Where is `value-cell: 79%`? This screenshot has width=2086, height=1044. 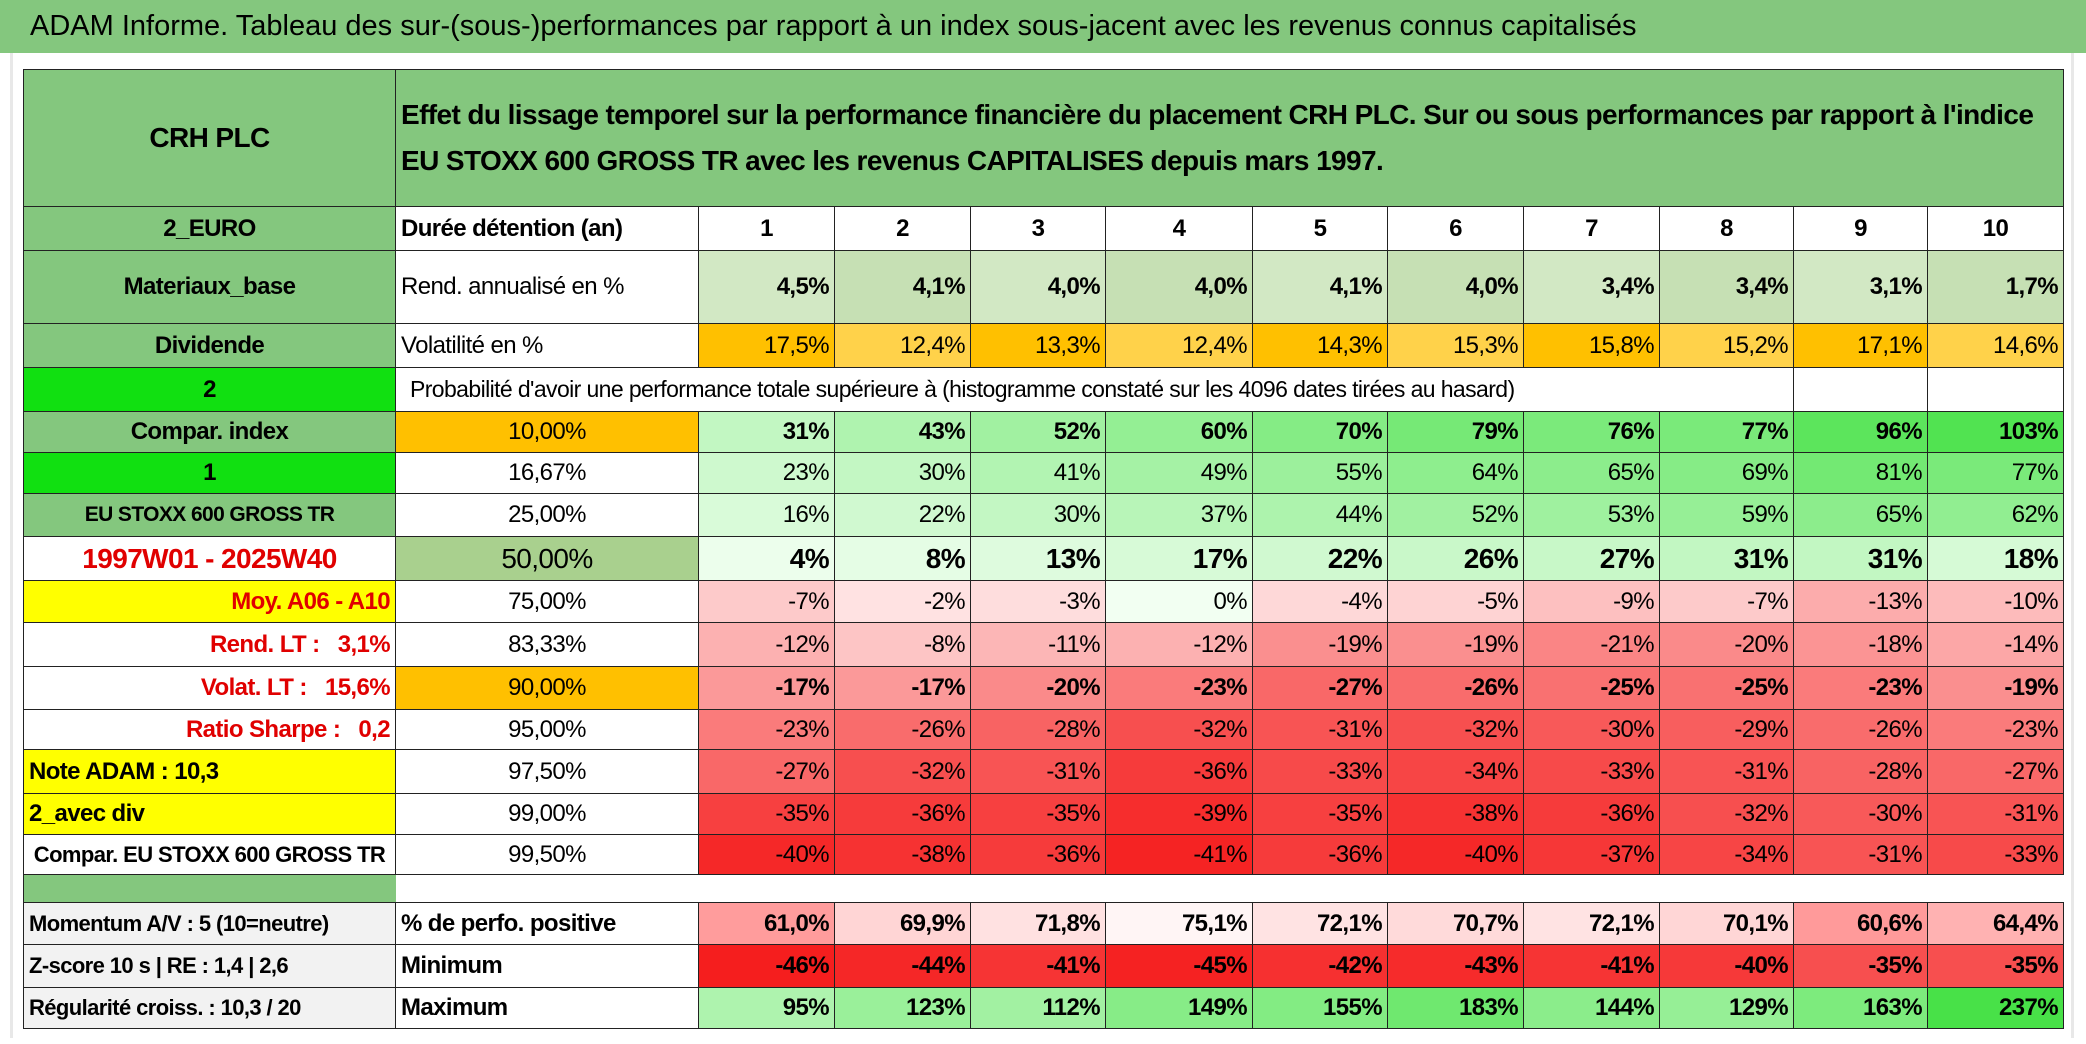
value-cell: 79% is located at coordinates (1455, 432).